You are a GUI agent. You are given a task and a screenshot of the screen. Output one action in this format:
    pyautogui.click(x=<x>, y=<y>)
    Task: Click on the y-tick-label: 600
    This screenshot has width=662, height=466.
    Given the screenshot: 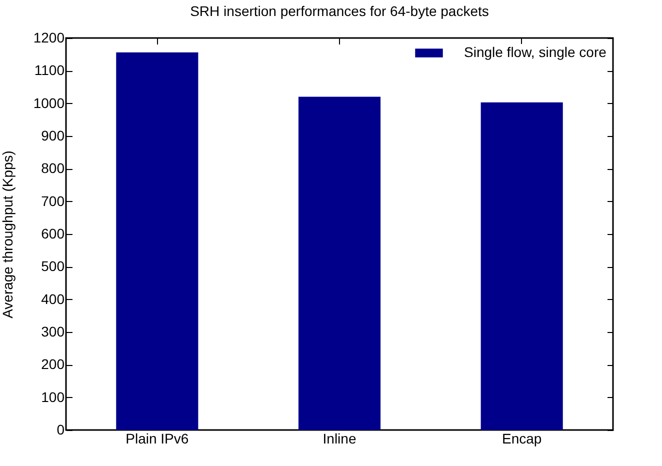 What is the action you would take?
    pyautogui.click(x=53, y=234)
    